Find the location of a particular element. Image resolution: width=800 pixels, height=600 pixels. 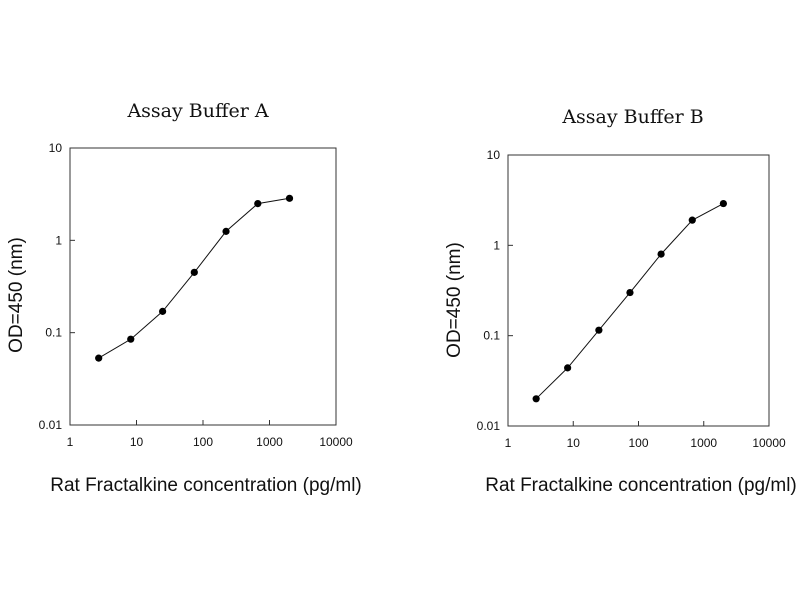

chart-b-plot-area is located at coordinates (638, 290).